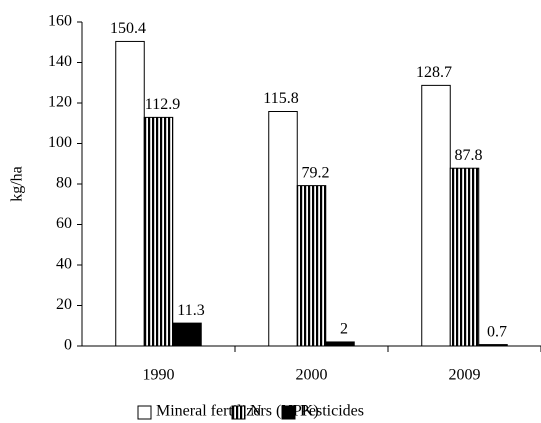  Describe the element at coordinates (60, 21) in the screenshot. I see `y-tick-label: 160` at that location.